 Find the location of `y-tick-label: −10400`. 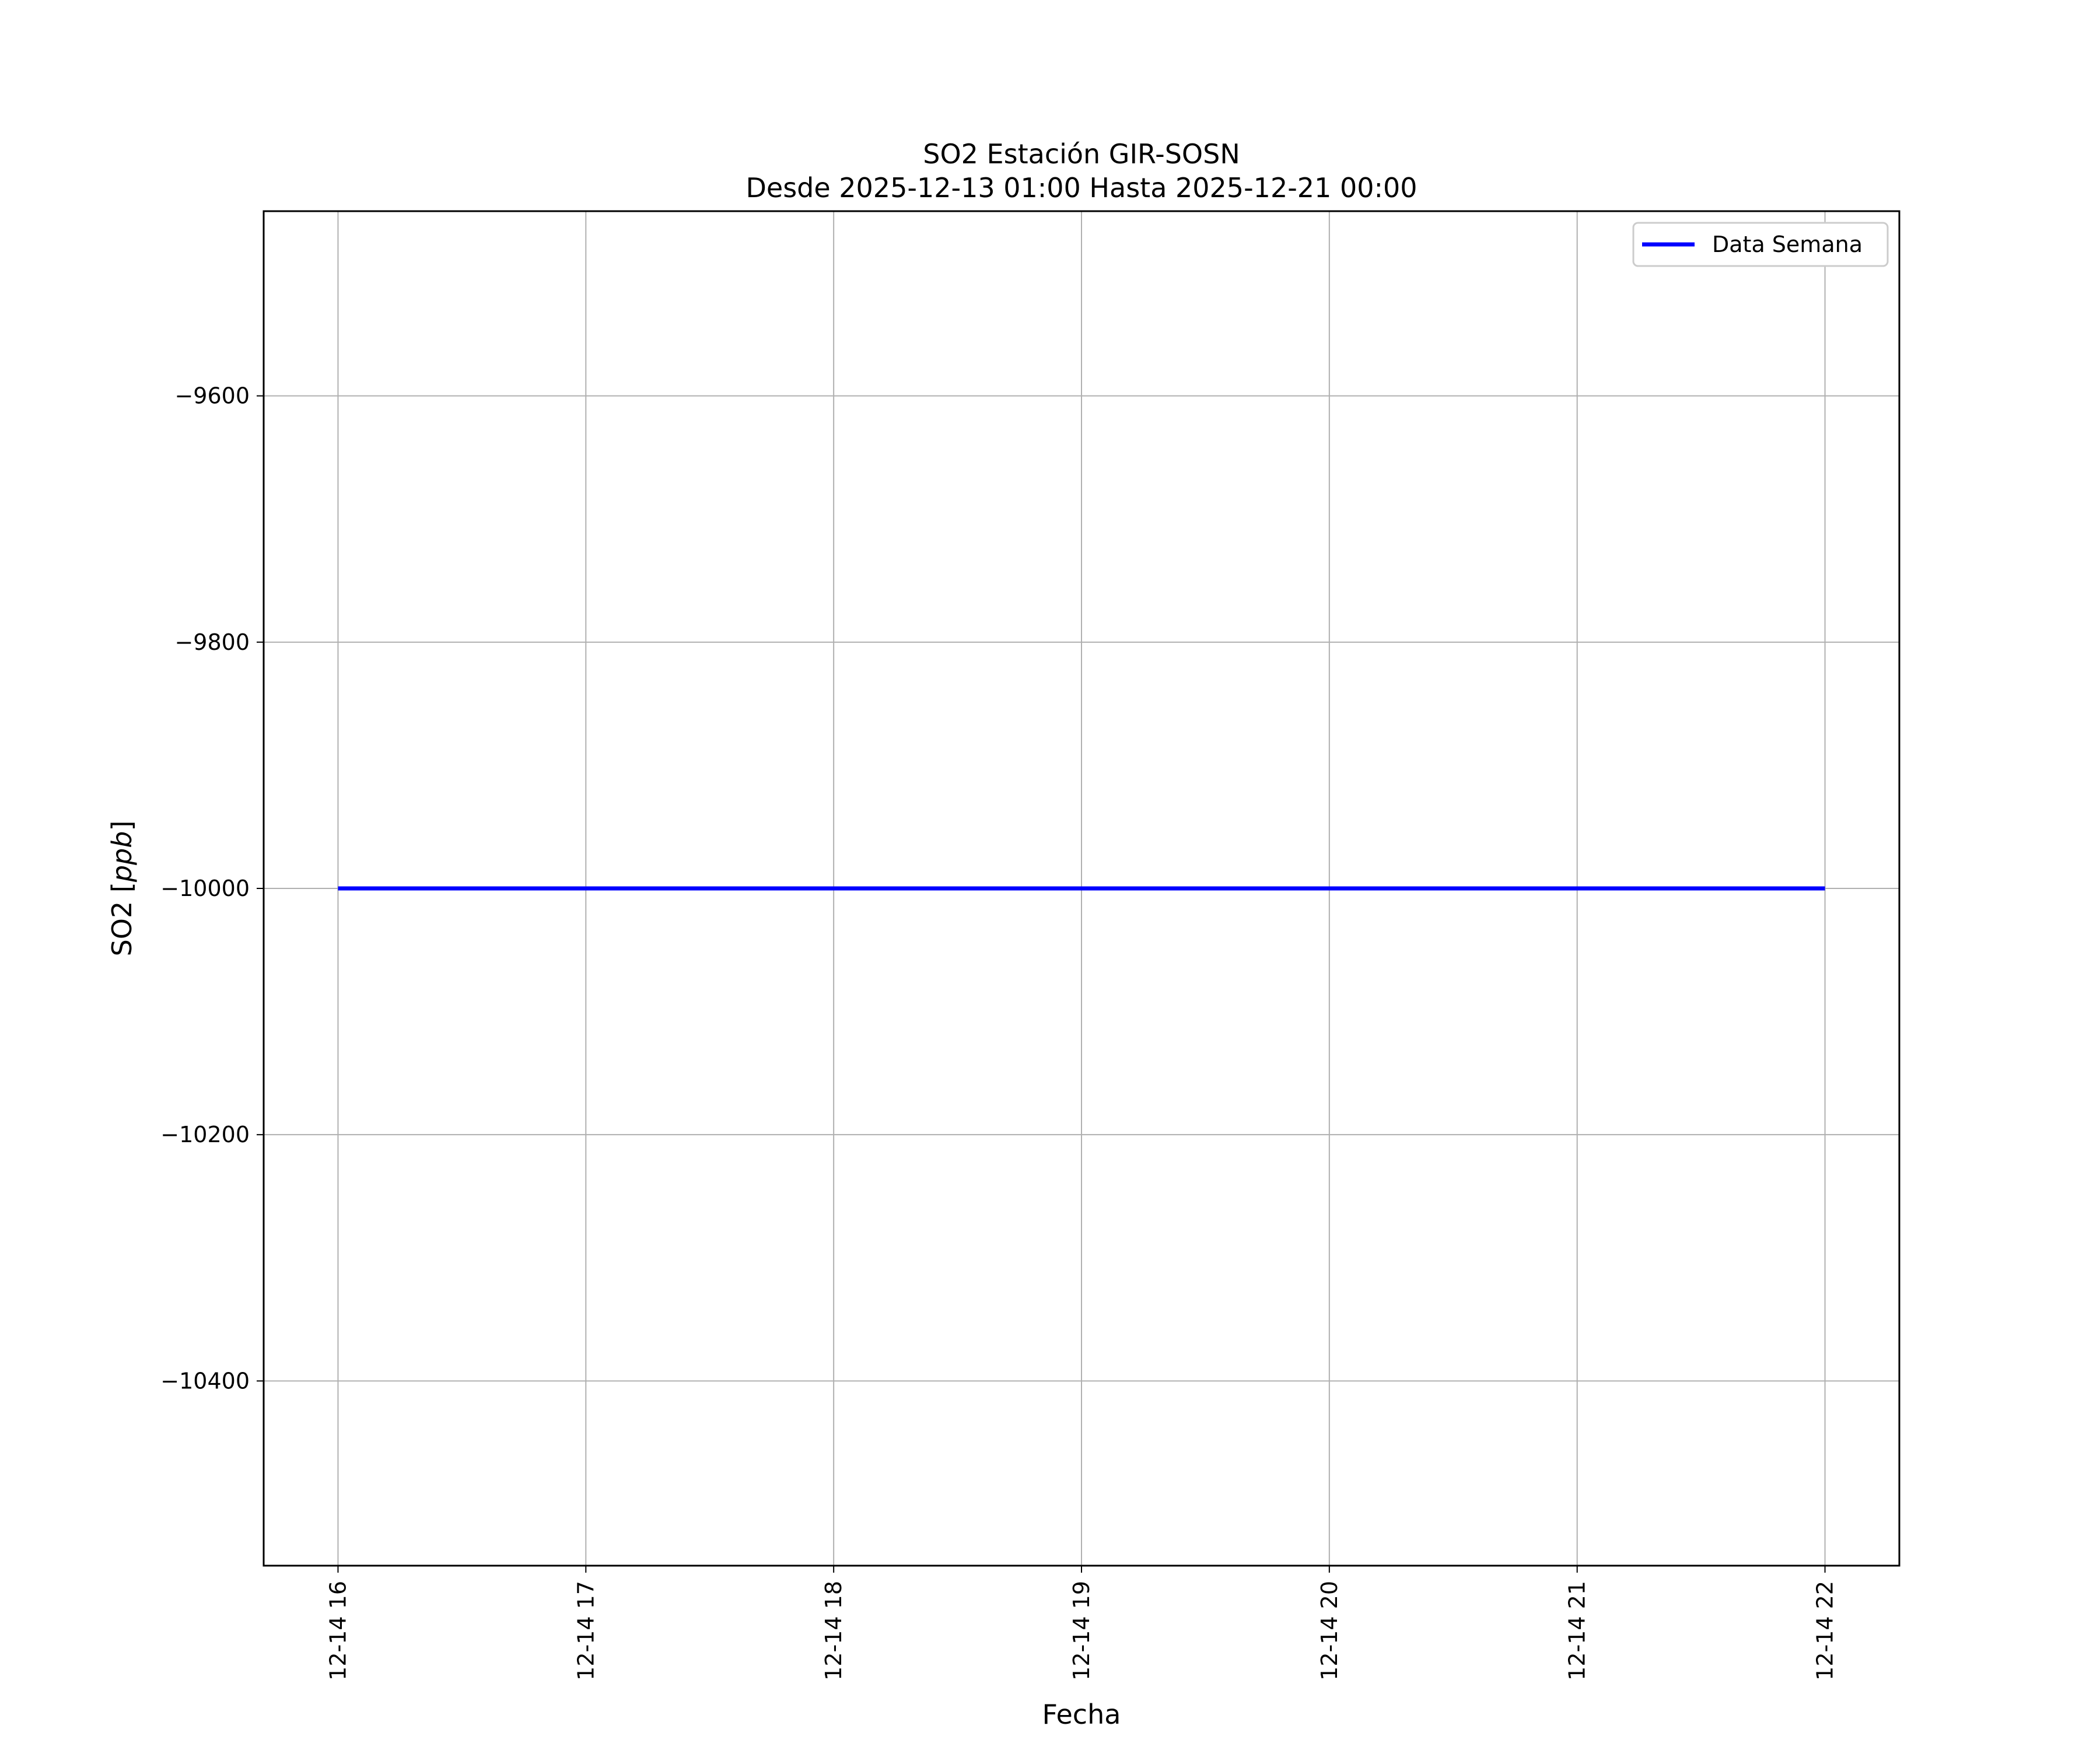

y-tick-label: −10400 is located at coordinates (205, 1381).